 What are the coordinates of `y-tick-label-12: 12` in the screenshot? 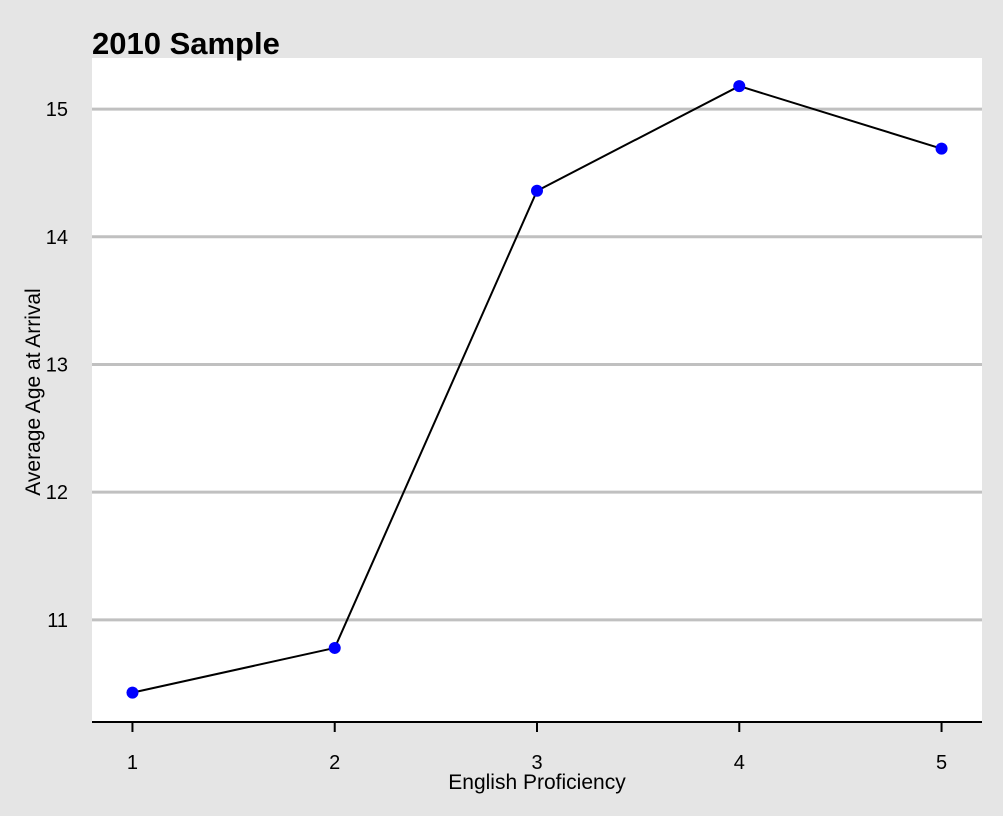 It's located at (57, 493).